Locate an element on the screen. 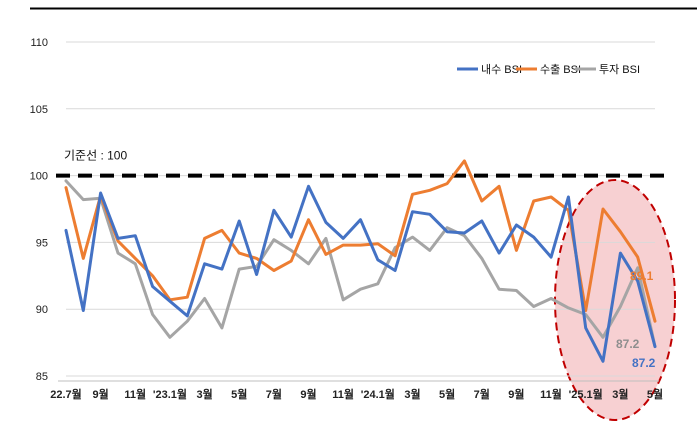 Image resolution: width=700 pixels, height=429 pixels. x-tick-label: '25.1월 is located at coordinates (586, 394).